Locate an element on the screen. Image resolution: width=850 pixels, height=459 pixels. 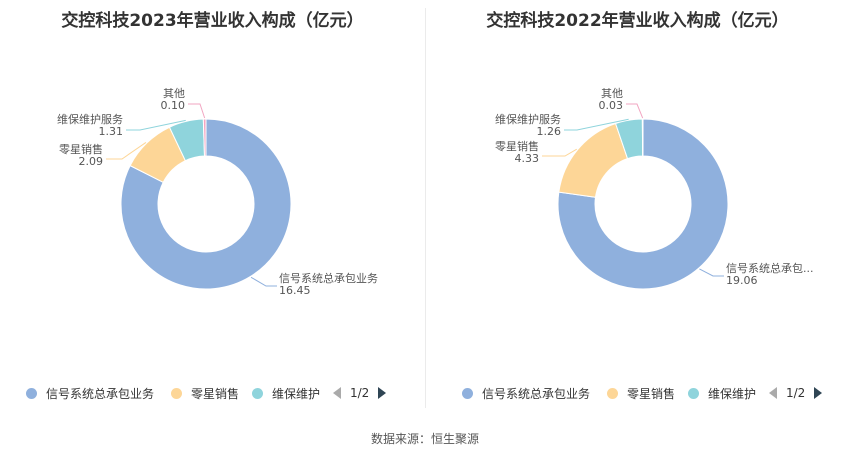
slice-value-label: 0.10 is located at coordinates (173, 105).